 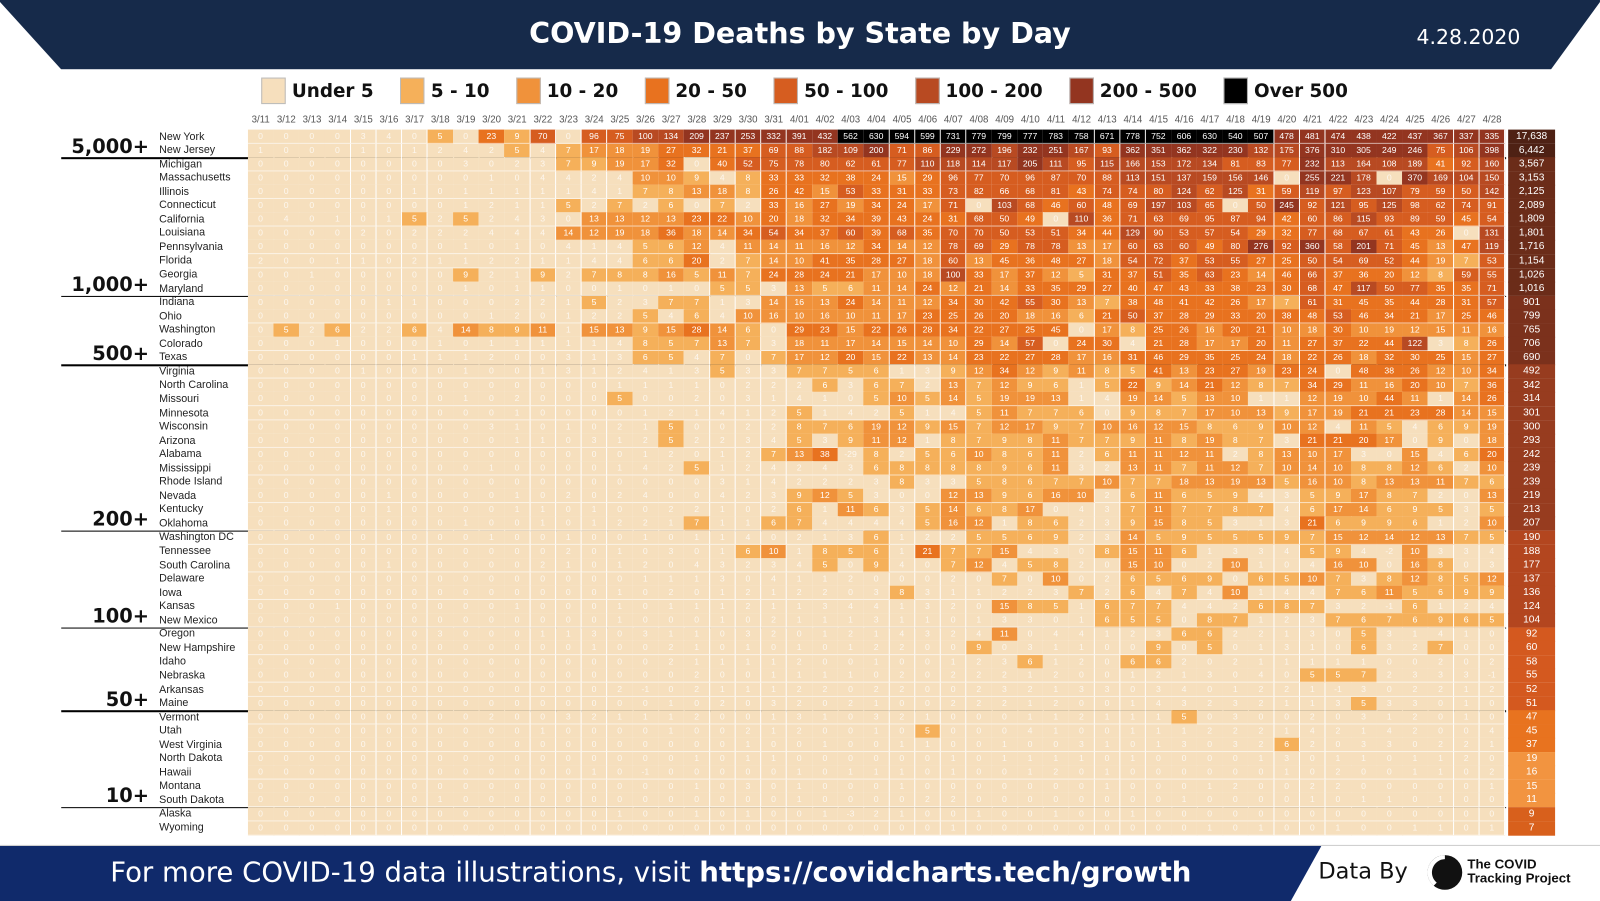 What do you see at coordinates (1441, 551) in the screenshot?
I see `heatmap-cell: 3` at bounding box center [1441, 551].